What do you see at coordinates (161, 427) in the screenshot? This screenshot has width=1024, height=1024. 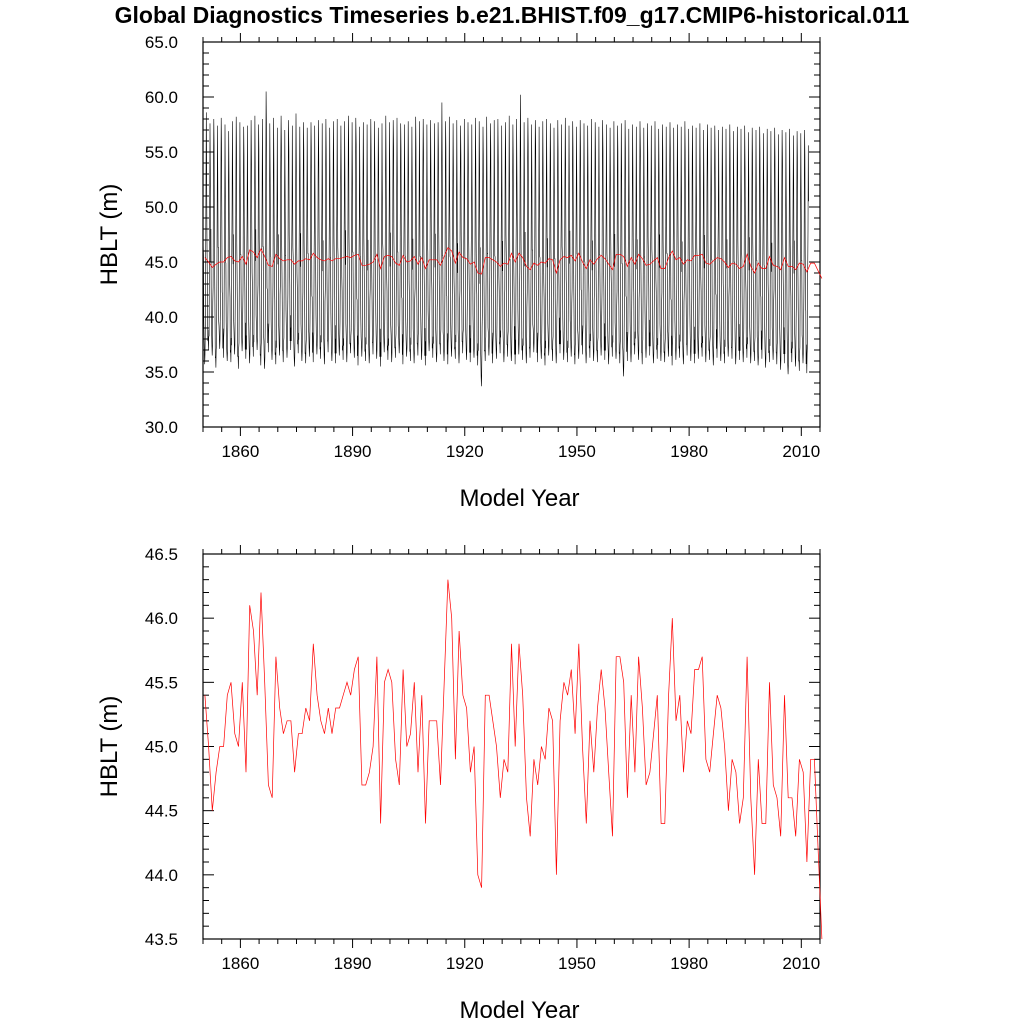 I see `y-tick-label: 30.0` at bounding box center [161, 427].